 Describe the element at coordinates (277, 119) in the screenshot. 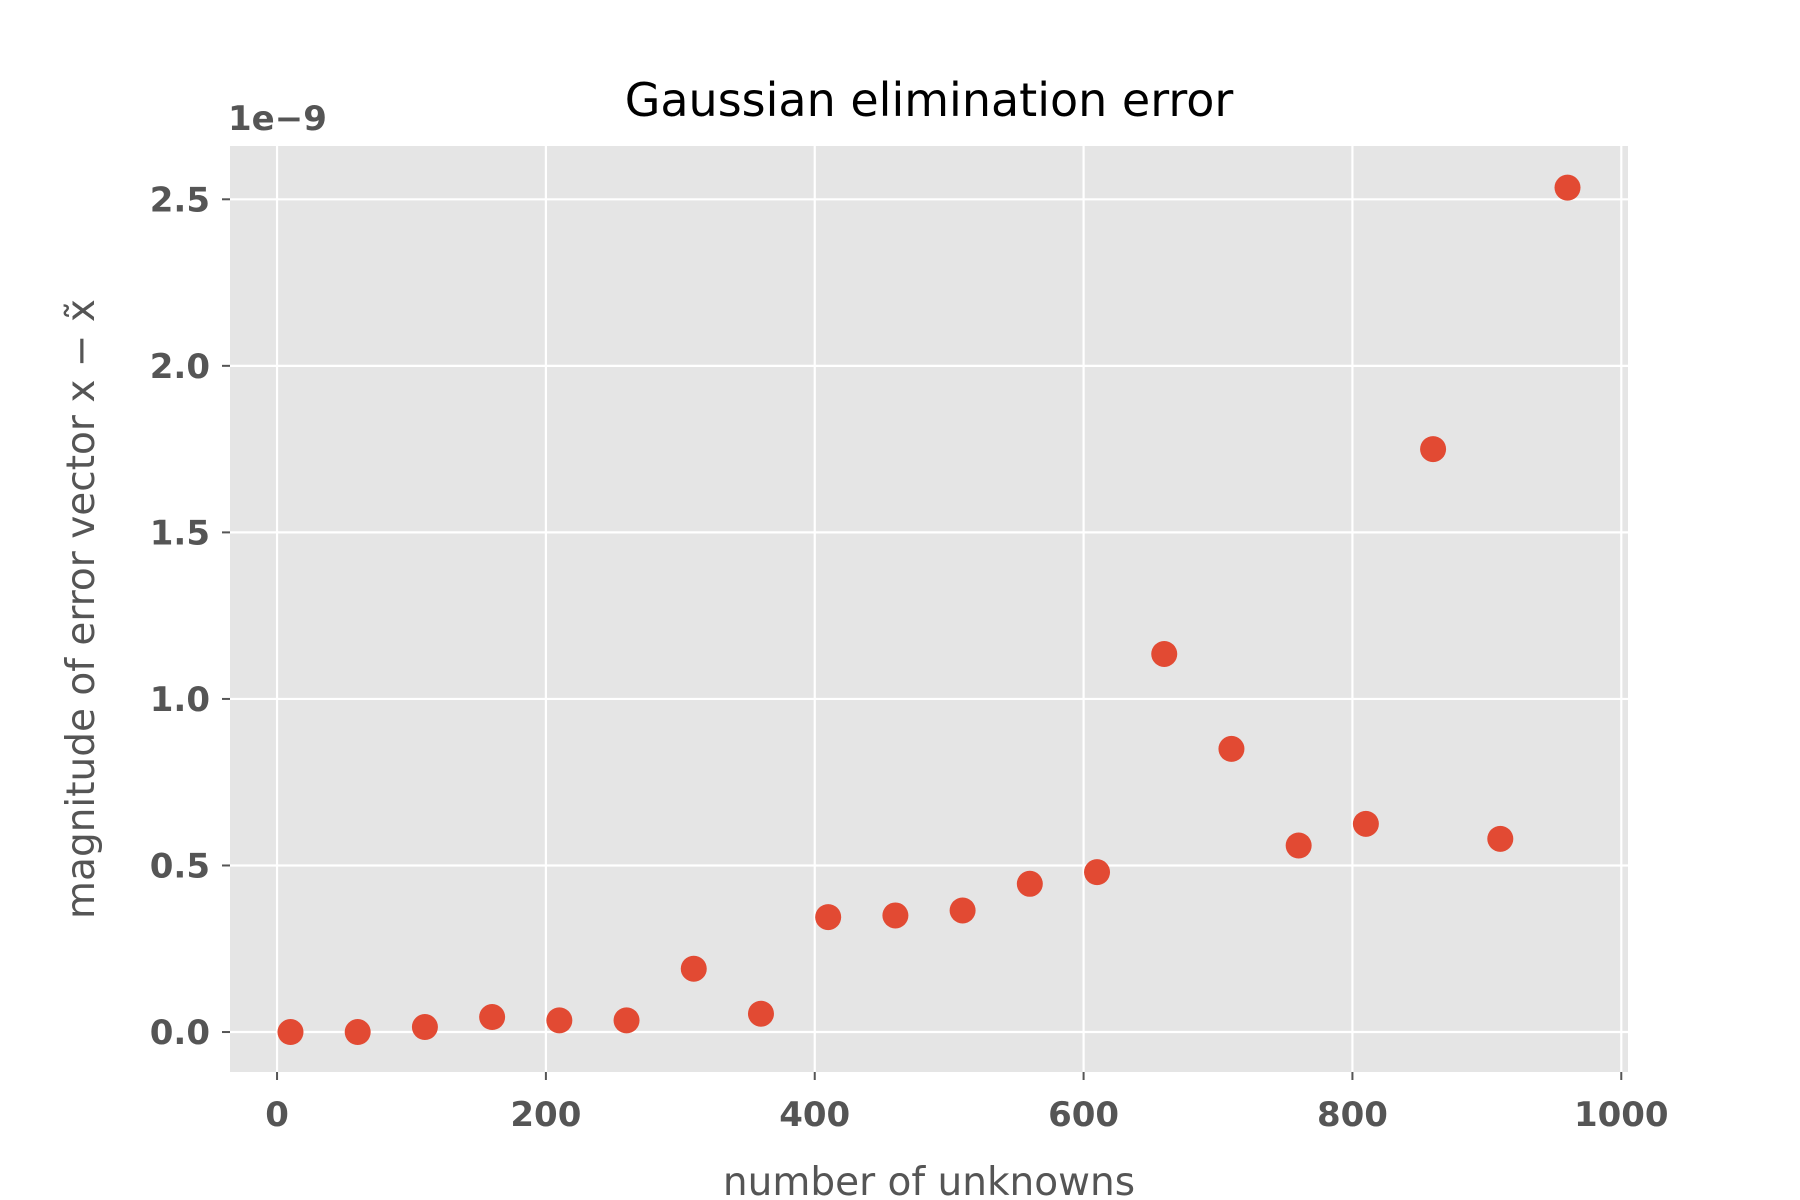

I see `y-axis-offset-label: 1e−9` at that location.